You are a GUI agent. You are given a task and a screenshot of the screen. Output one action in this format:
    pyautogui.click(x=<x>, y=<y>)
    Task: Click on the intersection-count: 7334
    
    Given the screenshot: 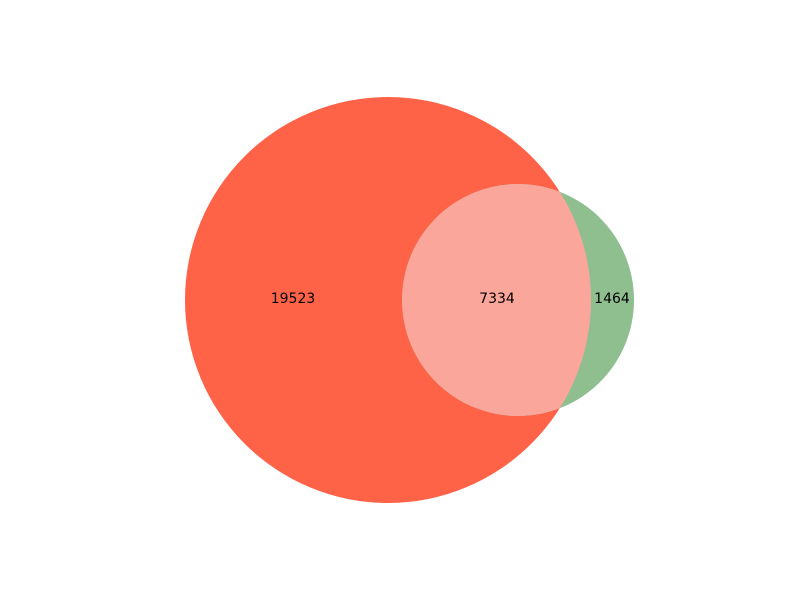 What is the action you would take?
    pyautogui.click(x=497, y=299)
    